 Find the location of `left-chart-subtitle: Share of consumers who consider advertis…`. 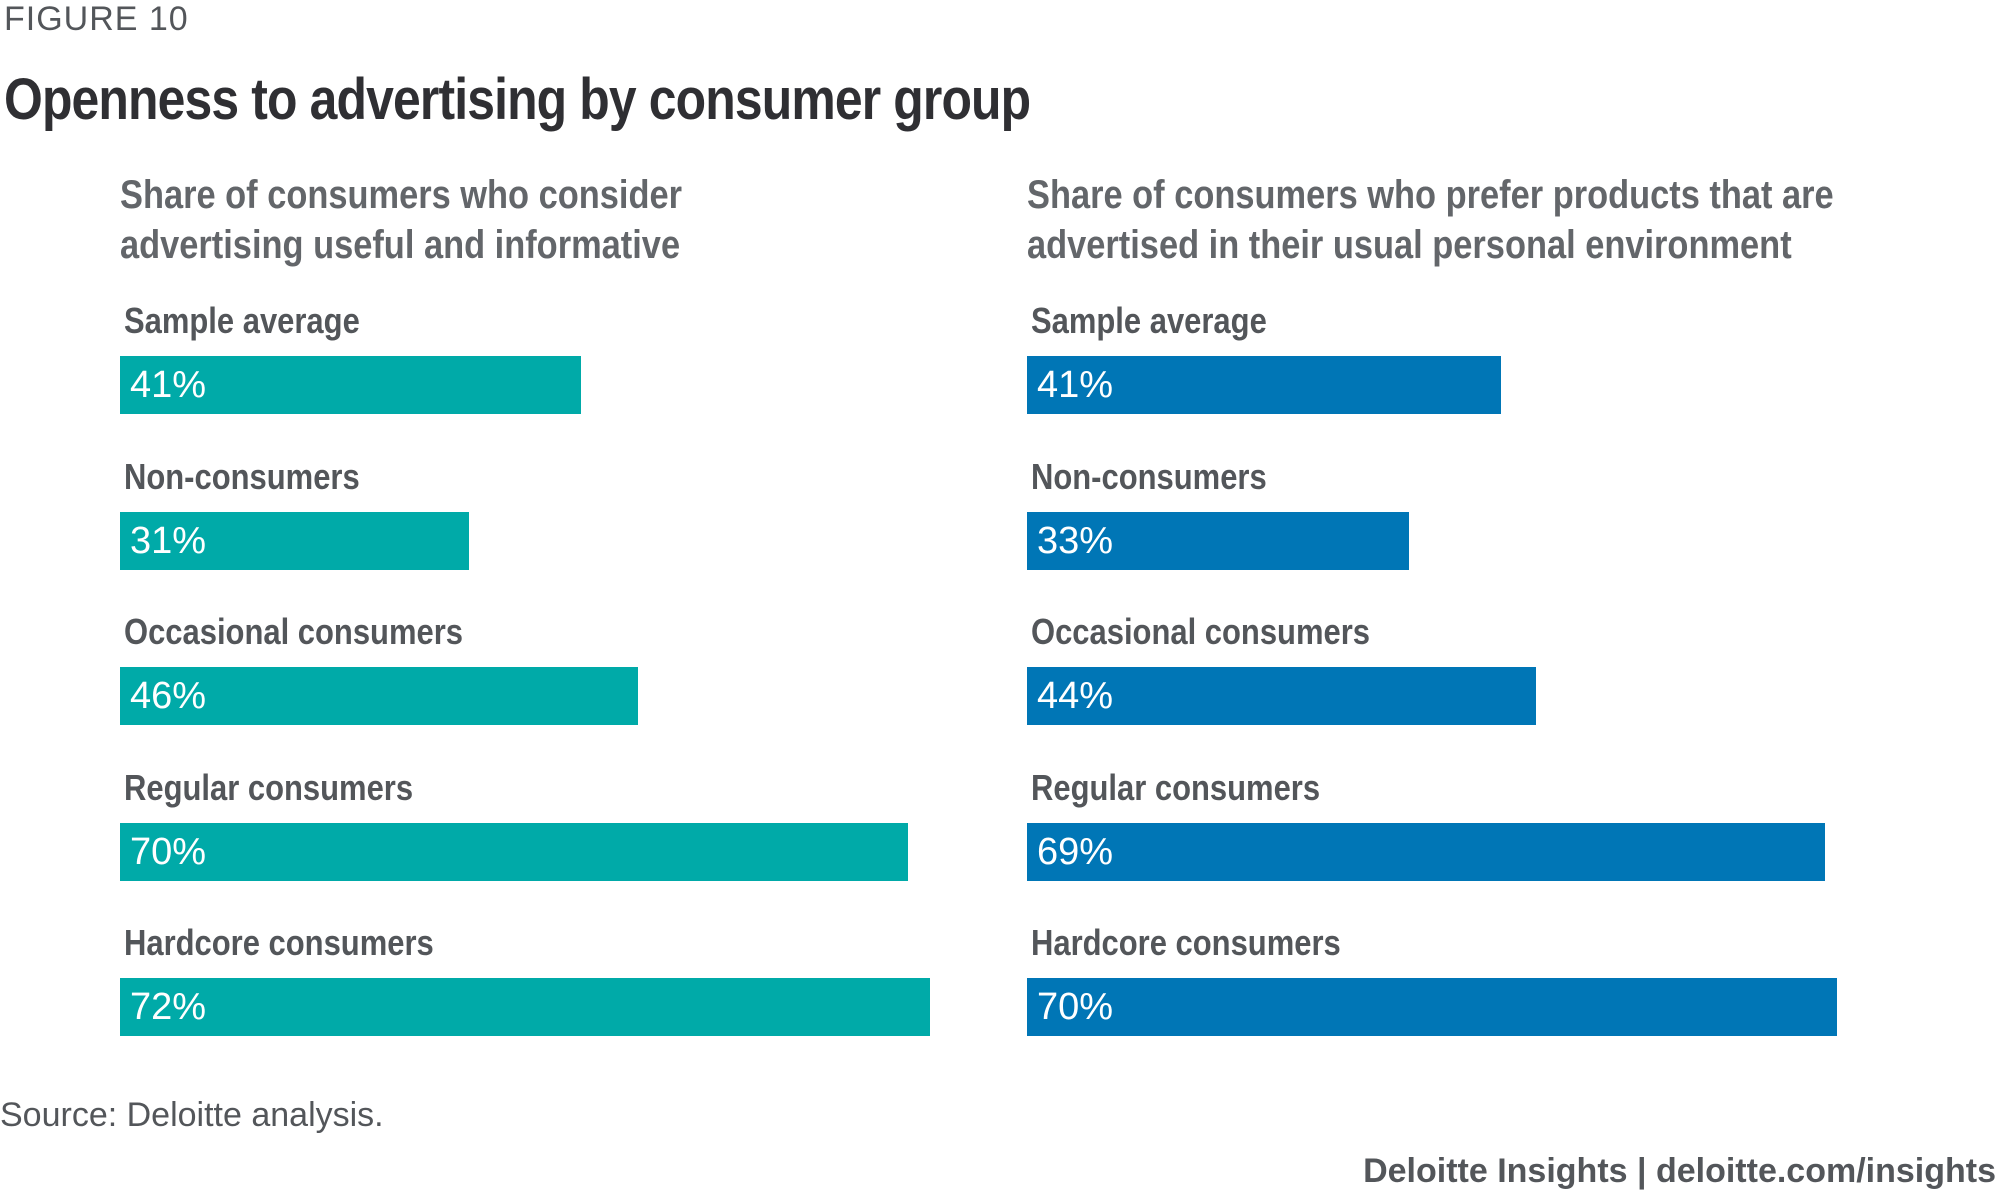

left-chart-subtitle: Share of consumers who consider advertis… is located at coordinates (567, 220).